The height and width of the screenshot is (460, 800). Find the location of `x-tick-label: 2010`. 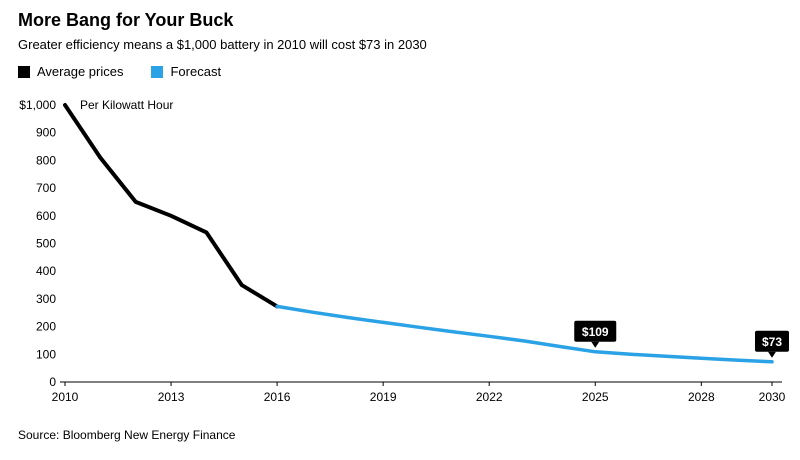

x-tick-label: 2010 is located at coordinates (65, 397).